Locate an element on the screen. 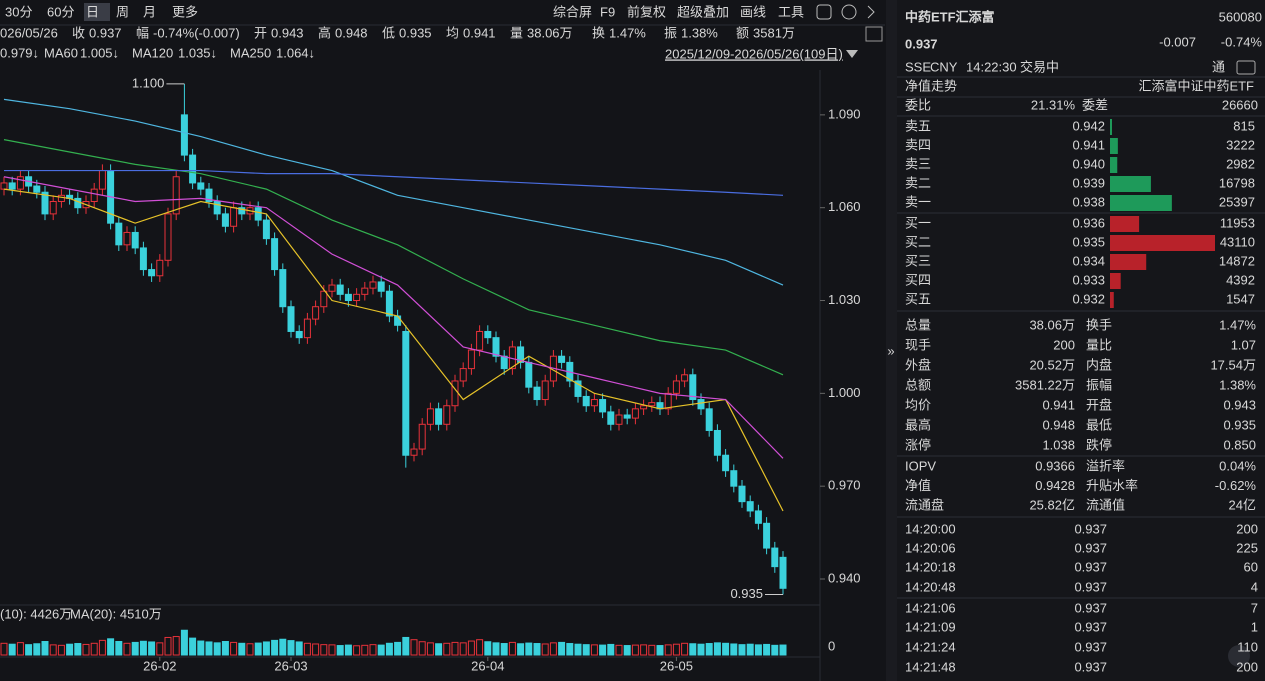 This screenshot has height=681, width=1265. security-name: 中药ETF汇添富 is located at coordinates (950, 16).